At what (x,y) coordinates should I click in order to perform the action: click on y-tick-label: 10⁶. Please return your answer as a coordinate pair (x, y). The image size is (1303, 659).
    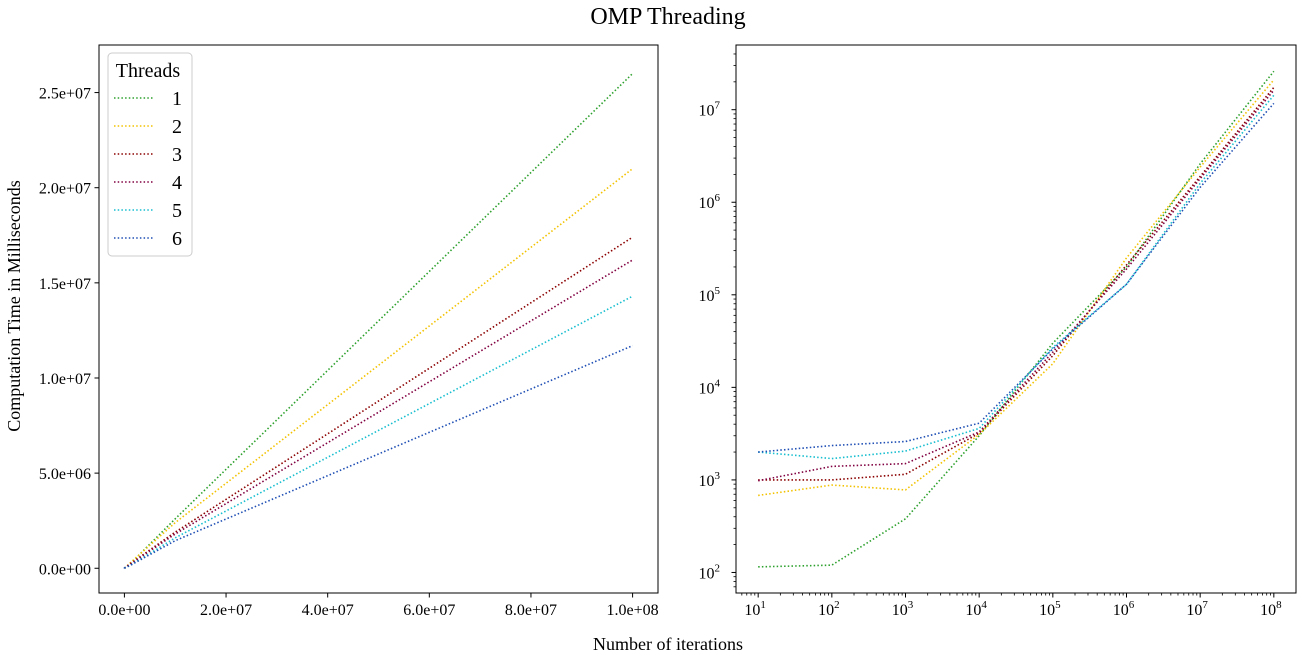
    Looking at the image, I should click on (710, 202).